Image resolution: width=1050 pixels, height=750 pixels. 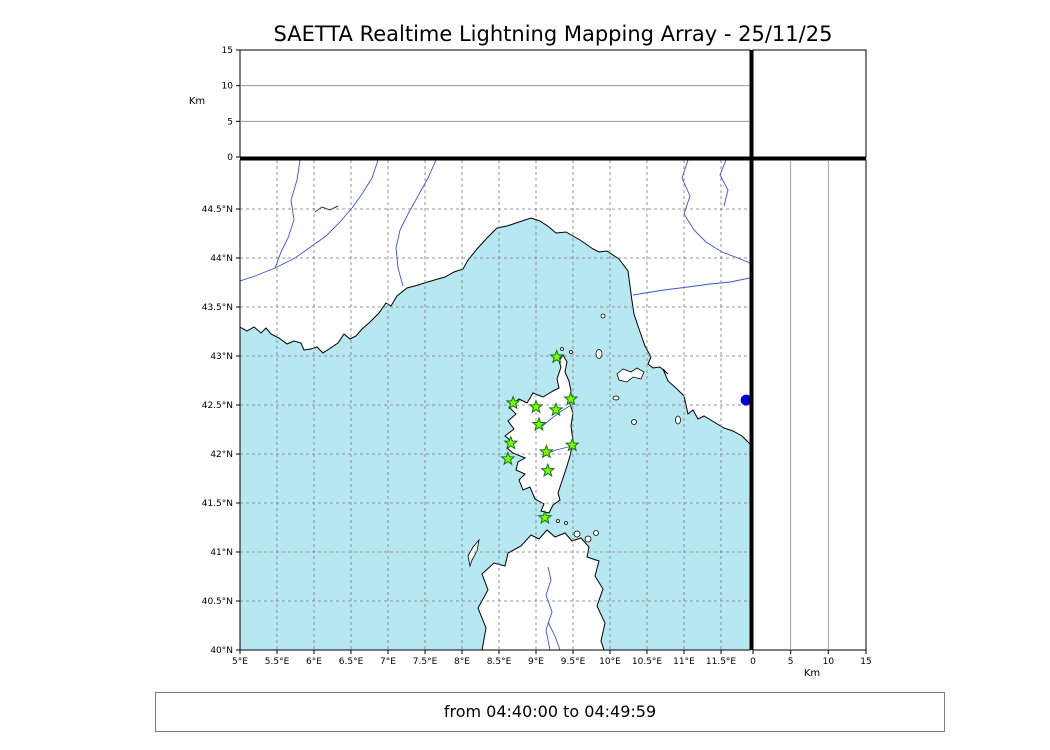 What do you see at coordinates (553, 158) in the screenshot?
I see `horizontal-separator` at bounding box center [553, 158].